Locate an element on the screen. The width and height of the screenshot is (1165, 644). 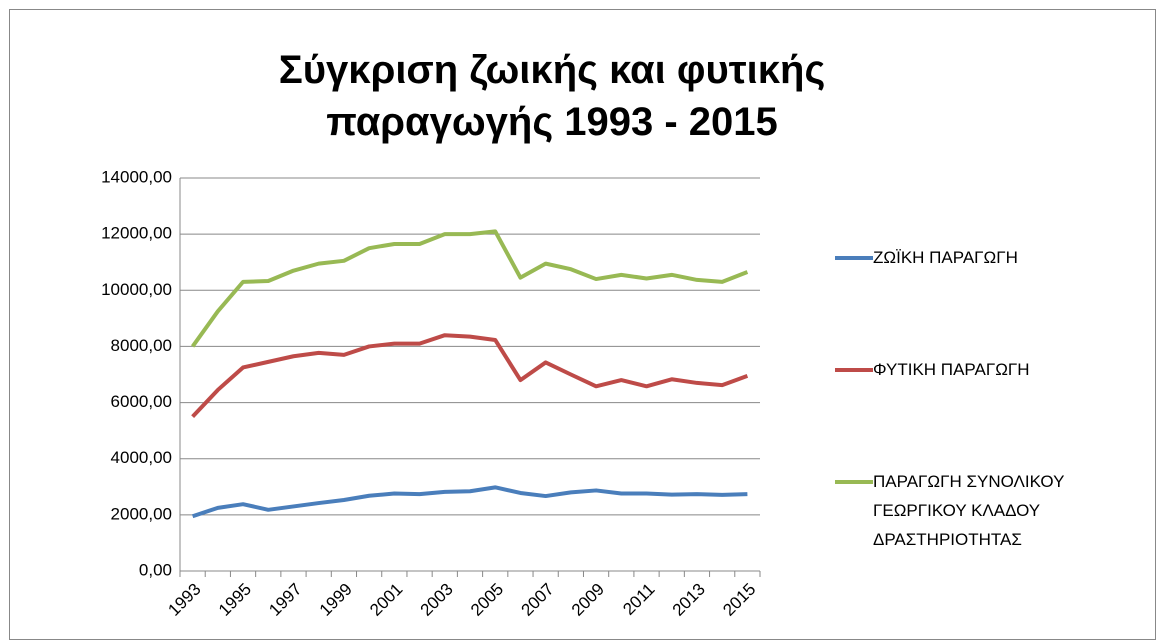
legend-label: ΦΥΤΙΚΗ ΠΑΡΑΓΩΓΗ is located at coordinates (951, 369).